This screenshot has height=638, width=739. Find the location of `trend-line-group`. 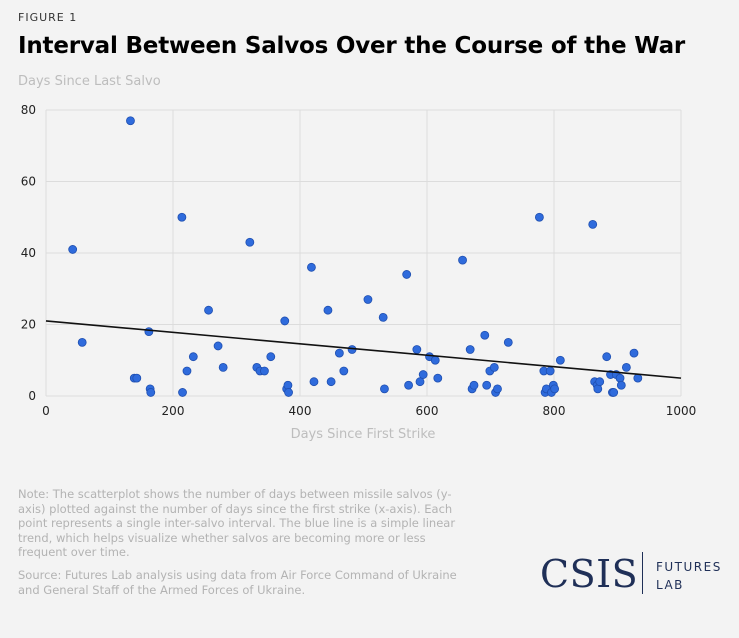

trend-line-group is located at coordinates (363, 349).